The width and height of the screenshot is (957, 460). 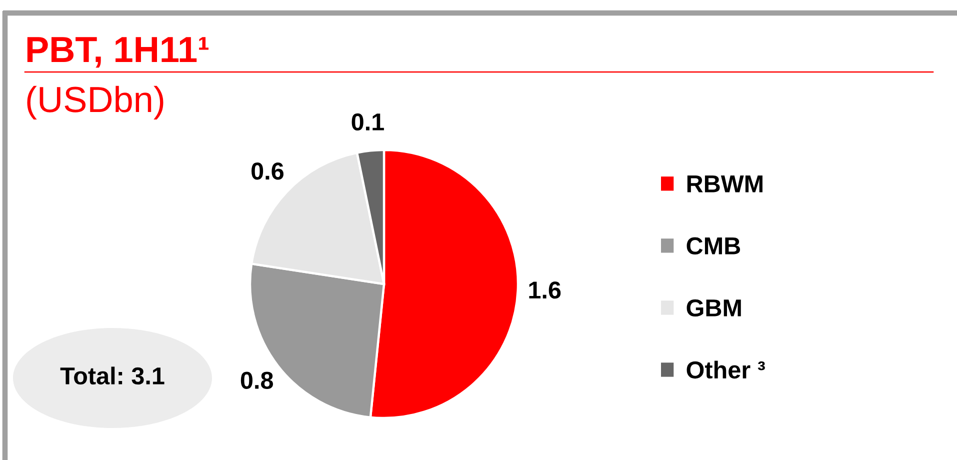 I want to click on chart-title: PBT, 1H11¹, so click(x=118, y=52).